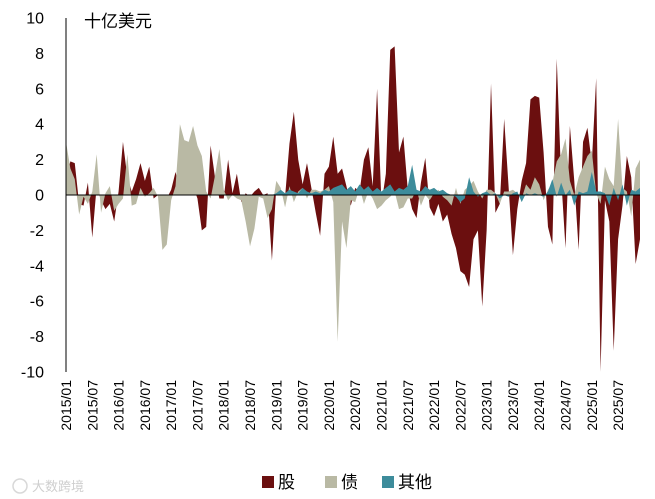 The width and height of the screenshot is (655, 499). What do you see at coordinates (460, 405) in the screenshot?
I see `x-tick-label: 2022/07` at bounding box center [460, 405].